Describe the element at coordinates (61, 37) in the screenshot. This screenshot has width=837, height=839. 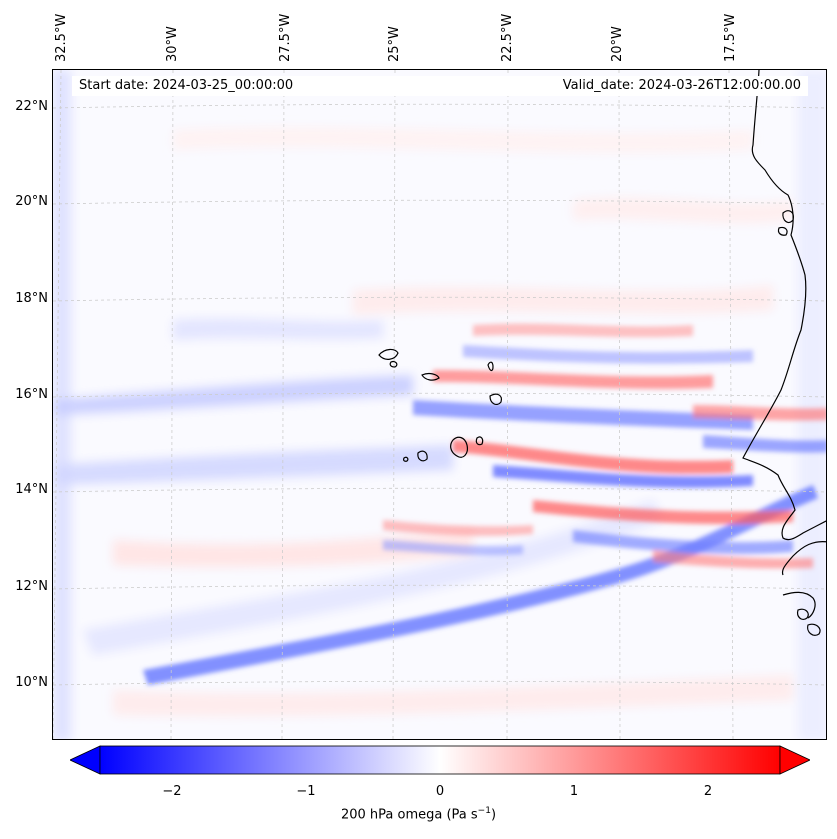
I see `lon-label-32-5w: 32.5°W` at that location.